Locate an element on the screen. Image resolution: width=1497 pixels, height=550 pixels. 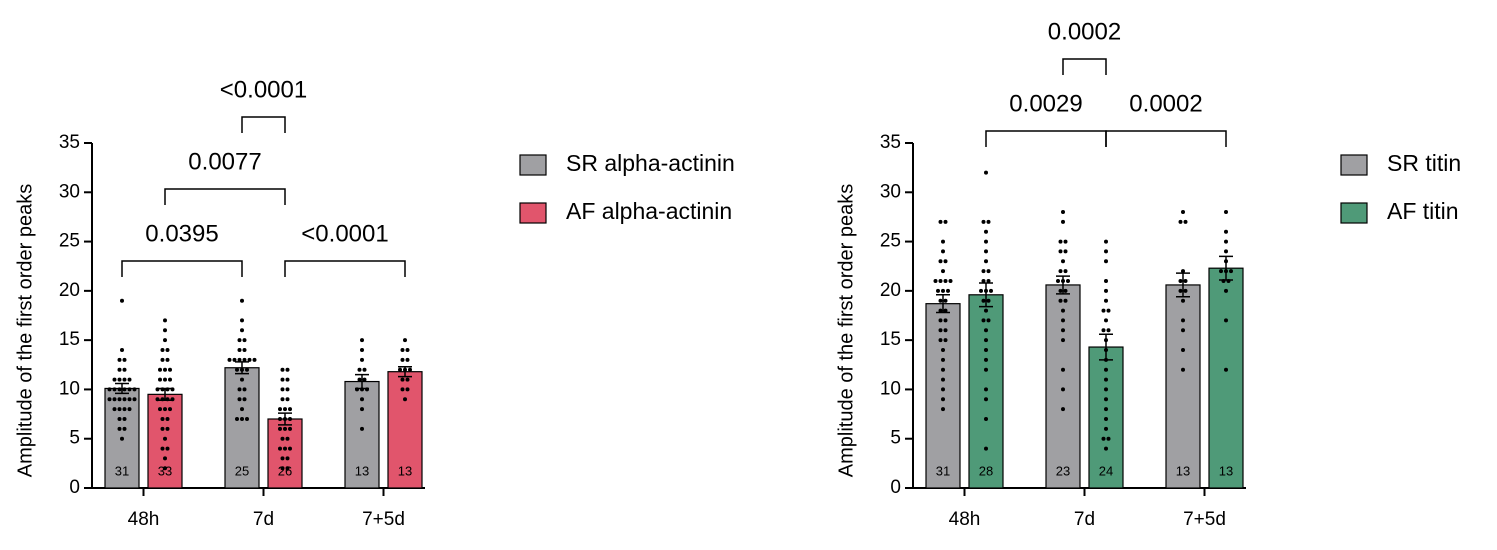
y-tick-label: 25 is located at coordinates (69, 241).